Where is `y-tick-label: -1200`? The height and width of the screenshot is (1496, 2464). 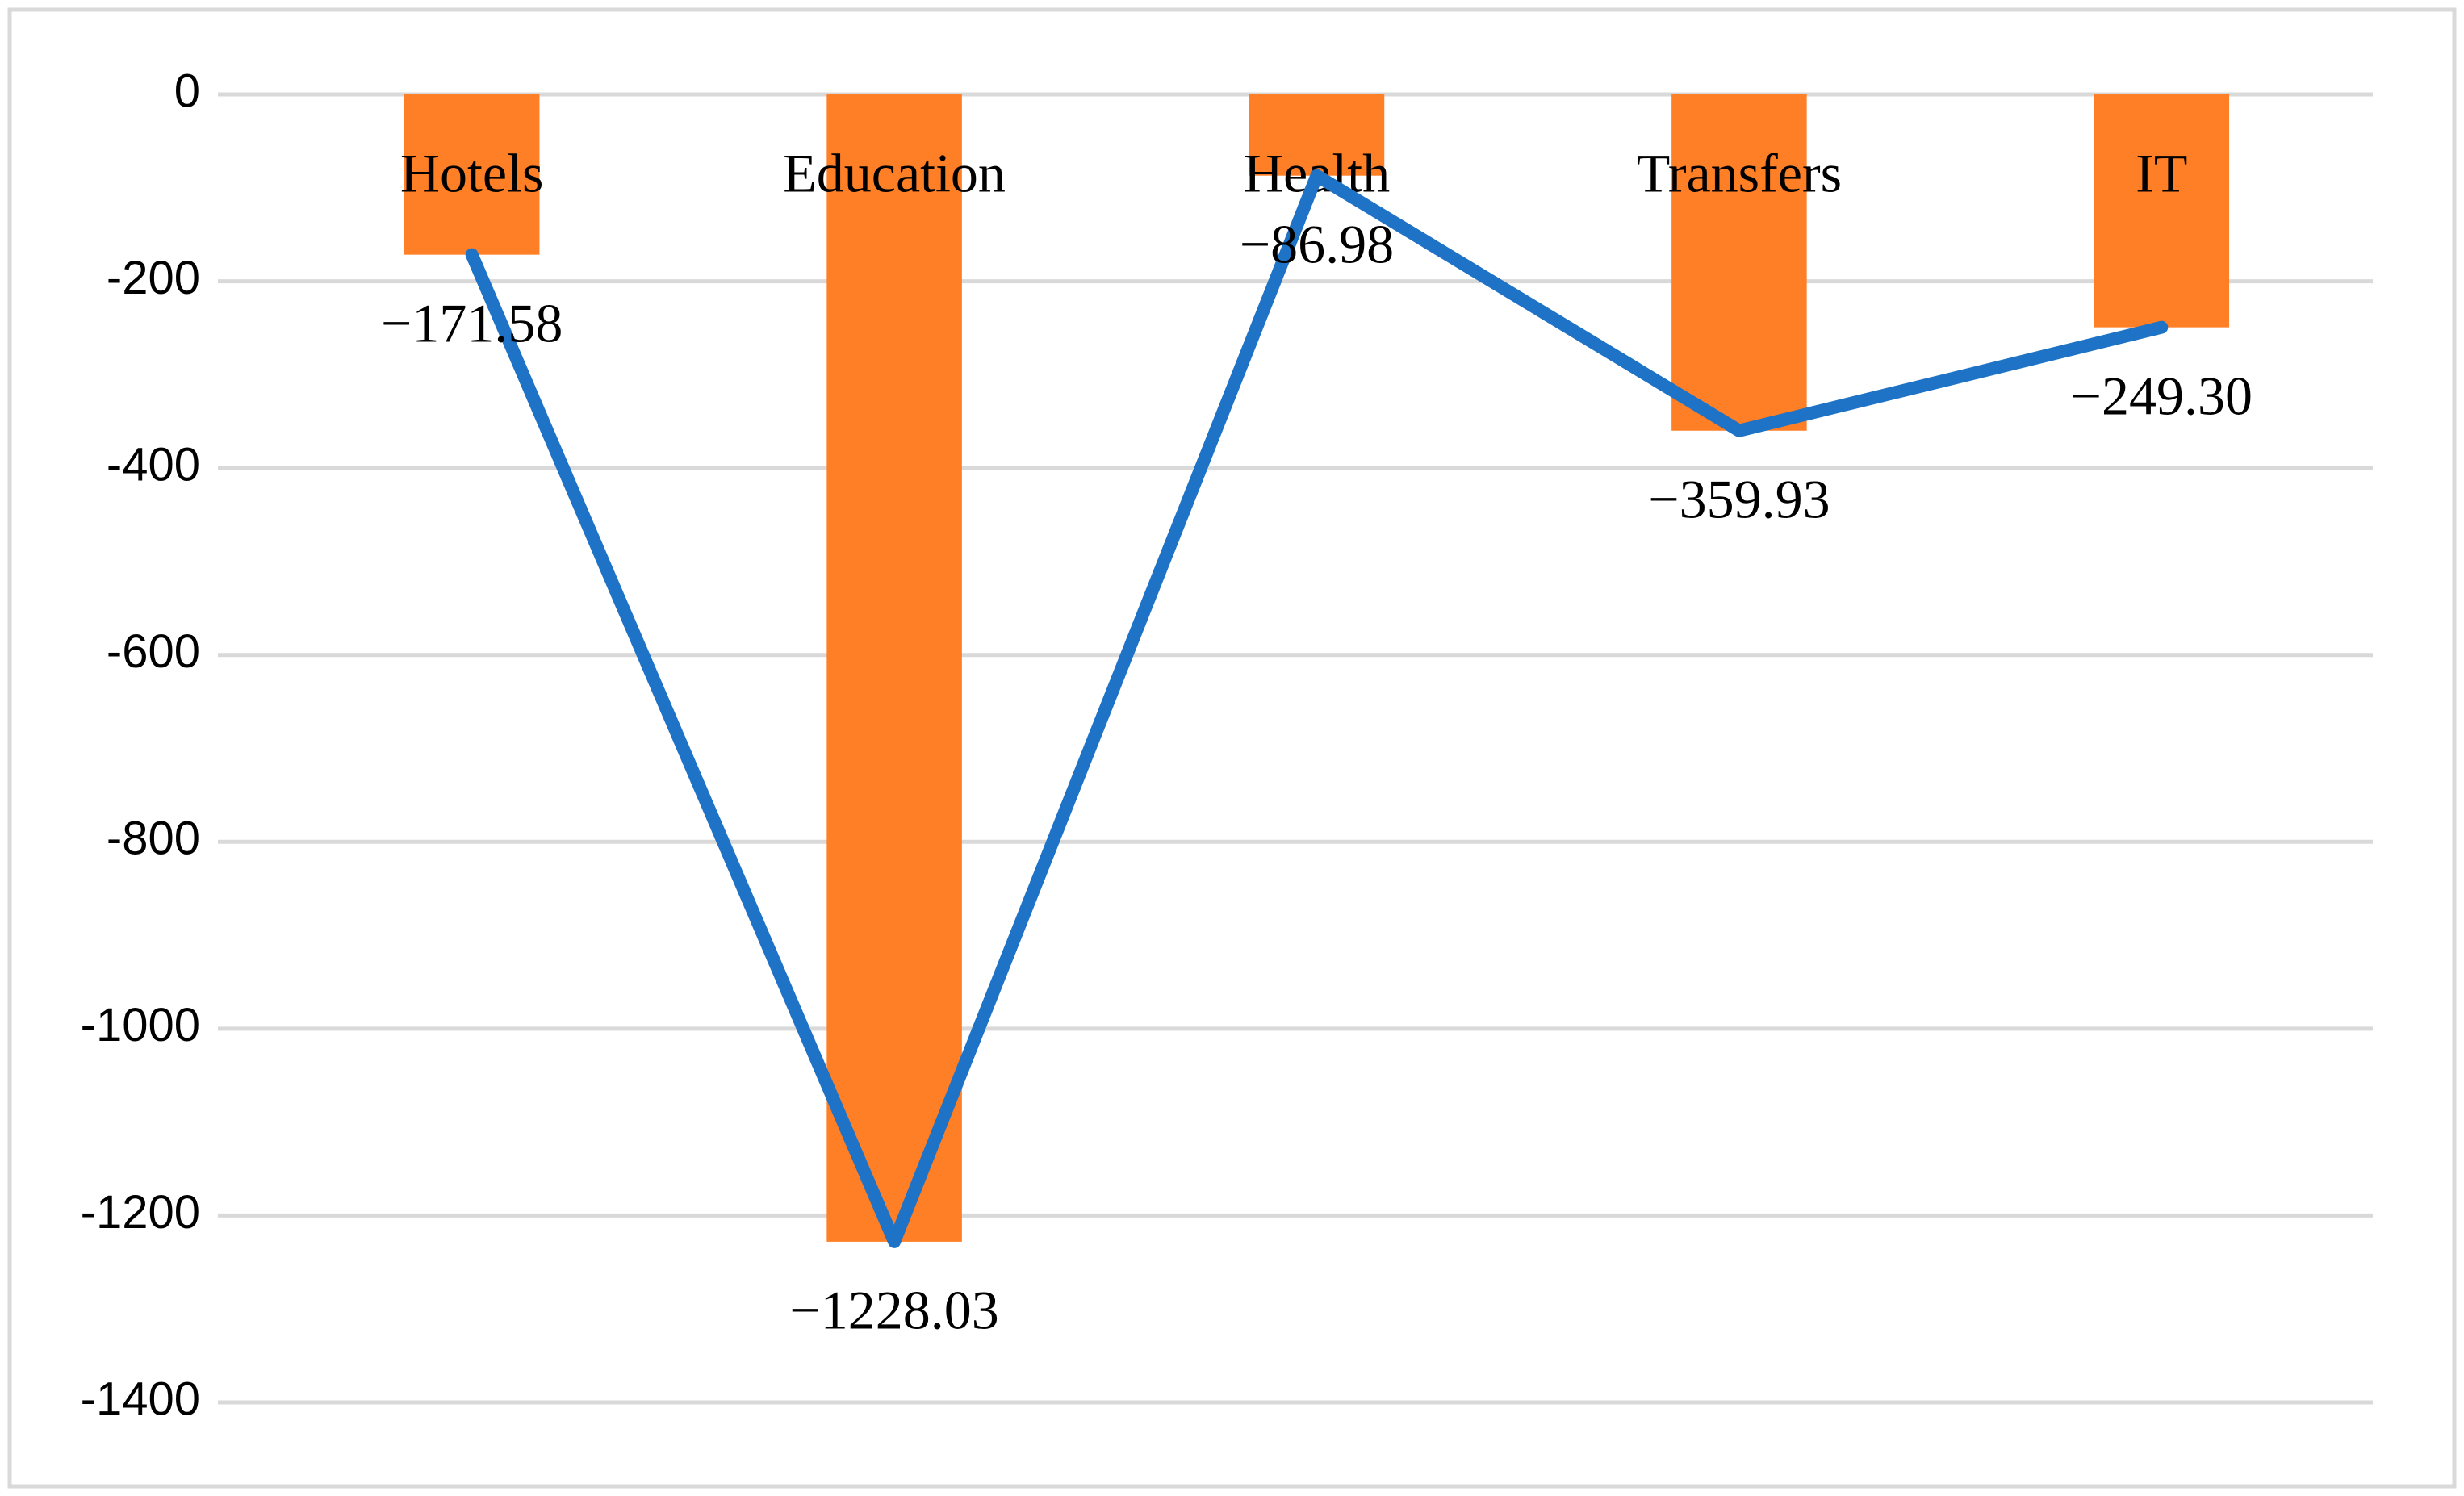 y-tick-label: -1200 is located at coordinates (140, 1212).